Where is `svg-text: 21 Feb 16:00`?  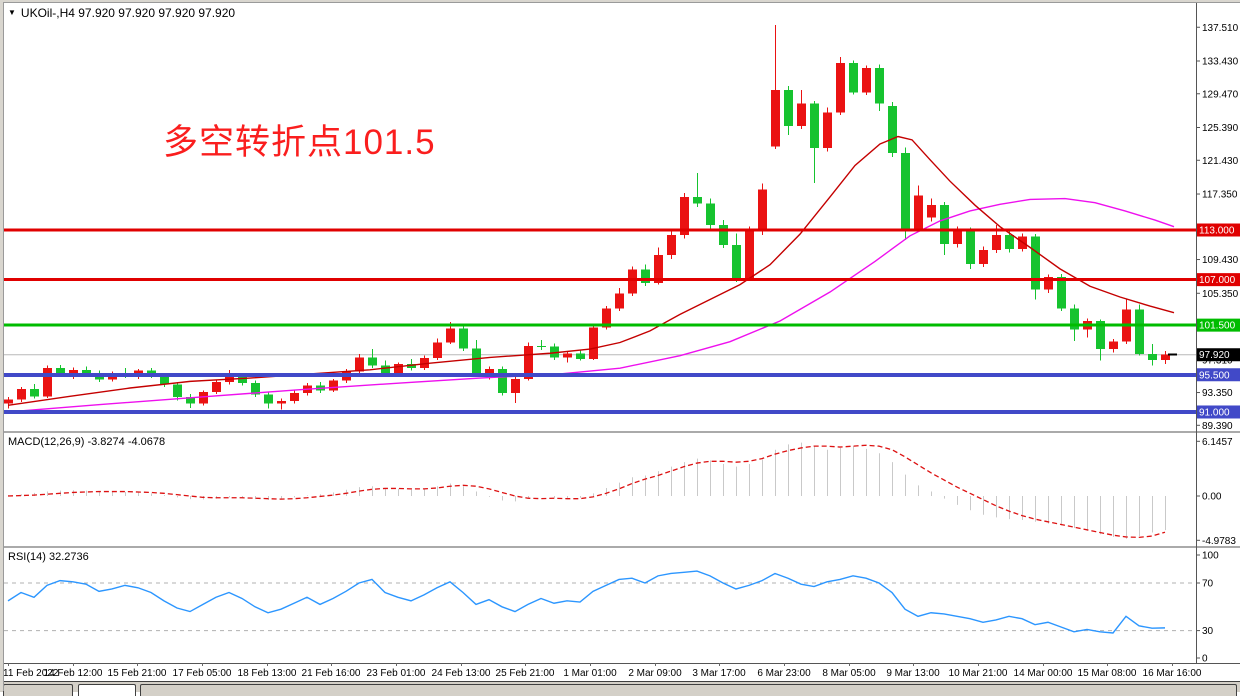 svg-text: 21 Feb 16:00 is located at coordinates (331, 673).